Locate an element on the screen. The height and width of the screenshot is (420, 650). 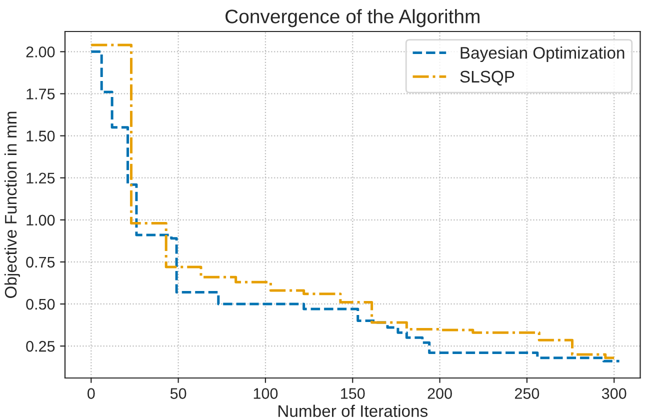
y-tick-label: 1.50 is located at coordinates (40, 136).